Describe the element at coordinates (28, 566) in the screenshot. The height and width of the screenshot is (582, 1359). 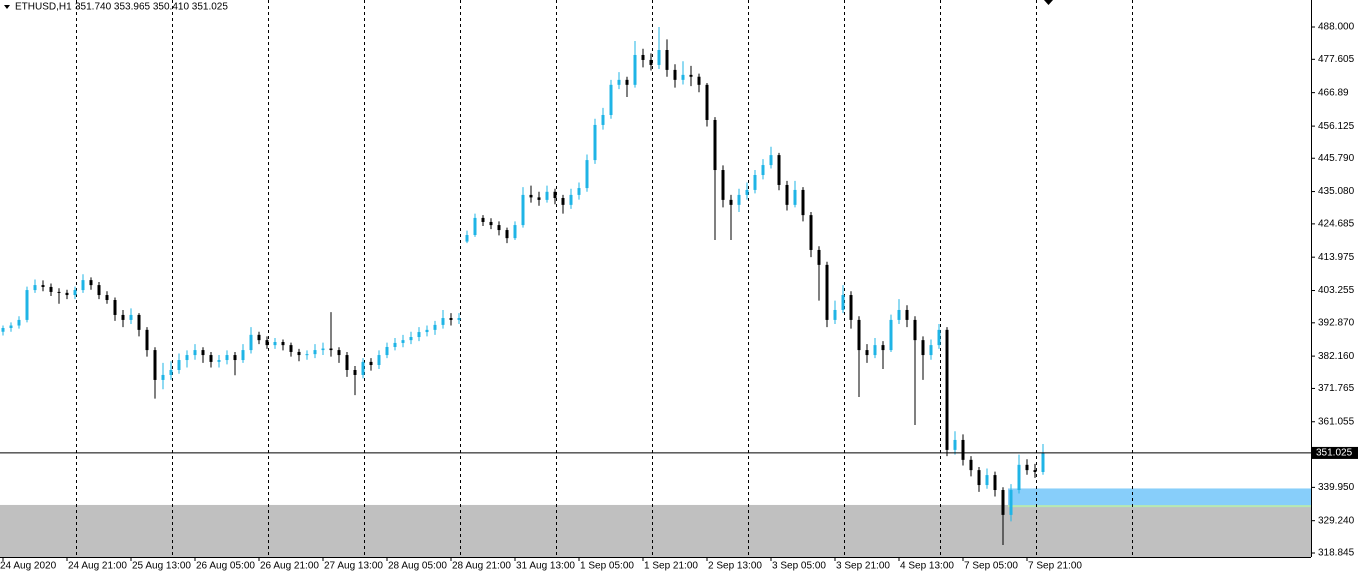
I see `x-tick-label: 24 Aug 2020` at that location.